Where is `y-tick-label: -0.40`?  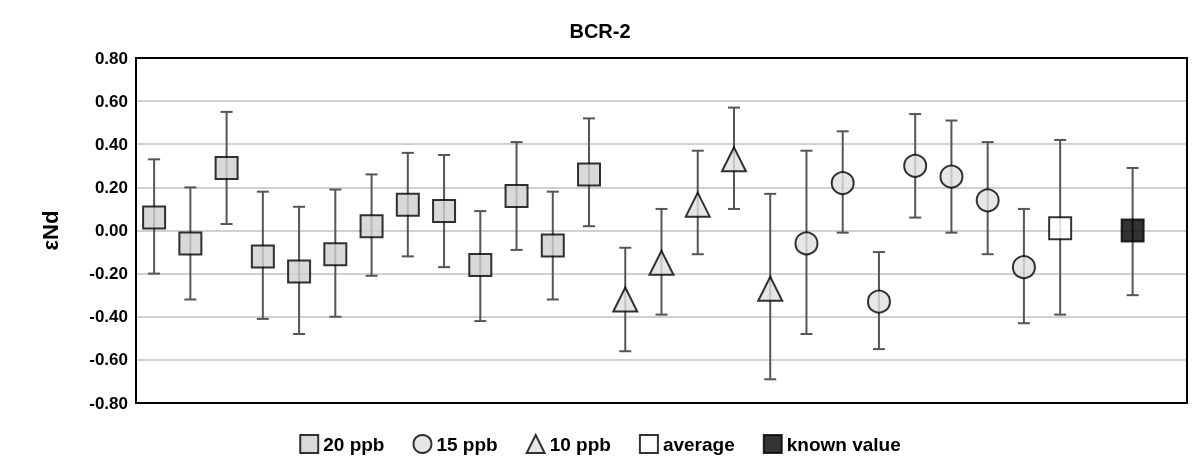 y-tick-label: -0.40 is located at coordinates (108, 317).